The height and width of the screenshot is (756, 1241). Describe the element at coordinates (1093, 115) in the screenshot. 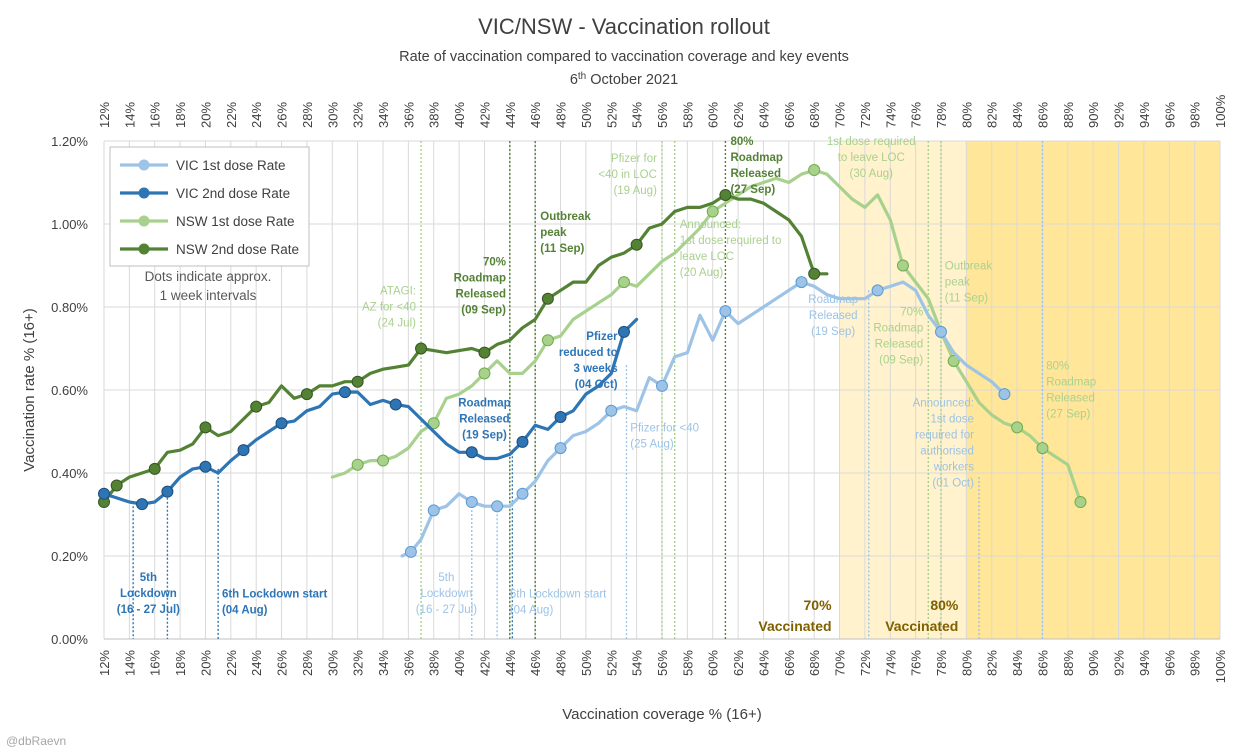

I see `x-tick-label-top: 90%` at that location.